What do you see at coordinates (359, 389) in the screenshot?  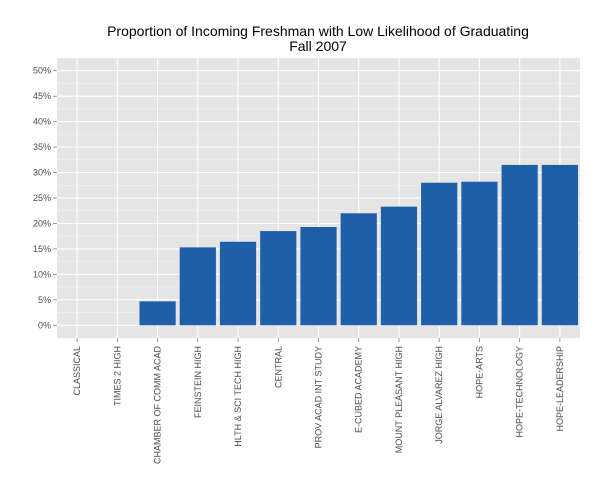 I see `x-tick-label: E-CUBED ACADEMY` at bounding box center [359, 389].